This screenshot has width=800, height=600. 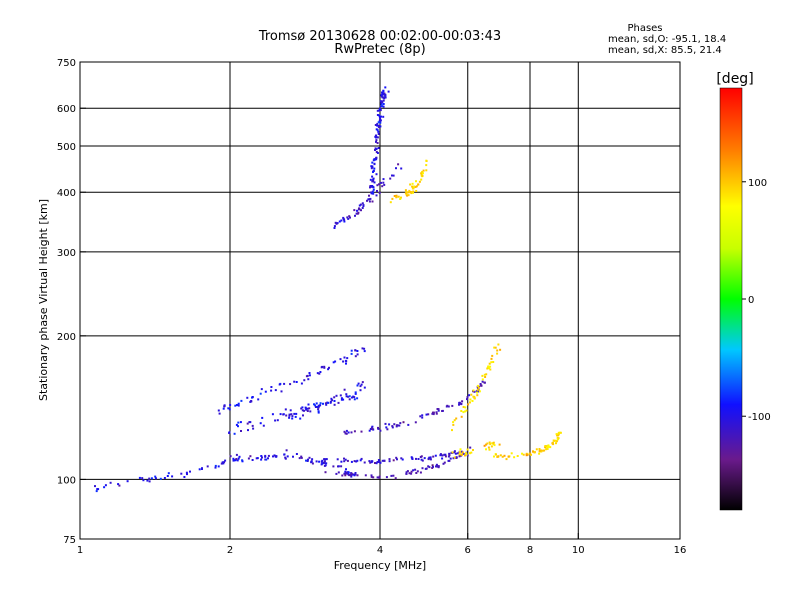 What do you see at coordinates (734, 79) in the screenshot?
I see `colorbar-label: [deg]` at bounding box center [734, 79].